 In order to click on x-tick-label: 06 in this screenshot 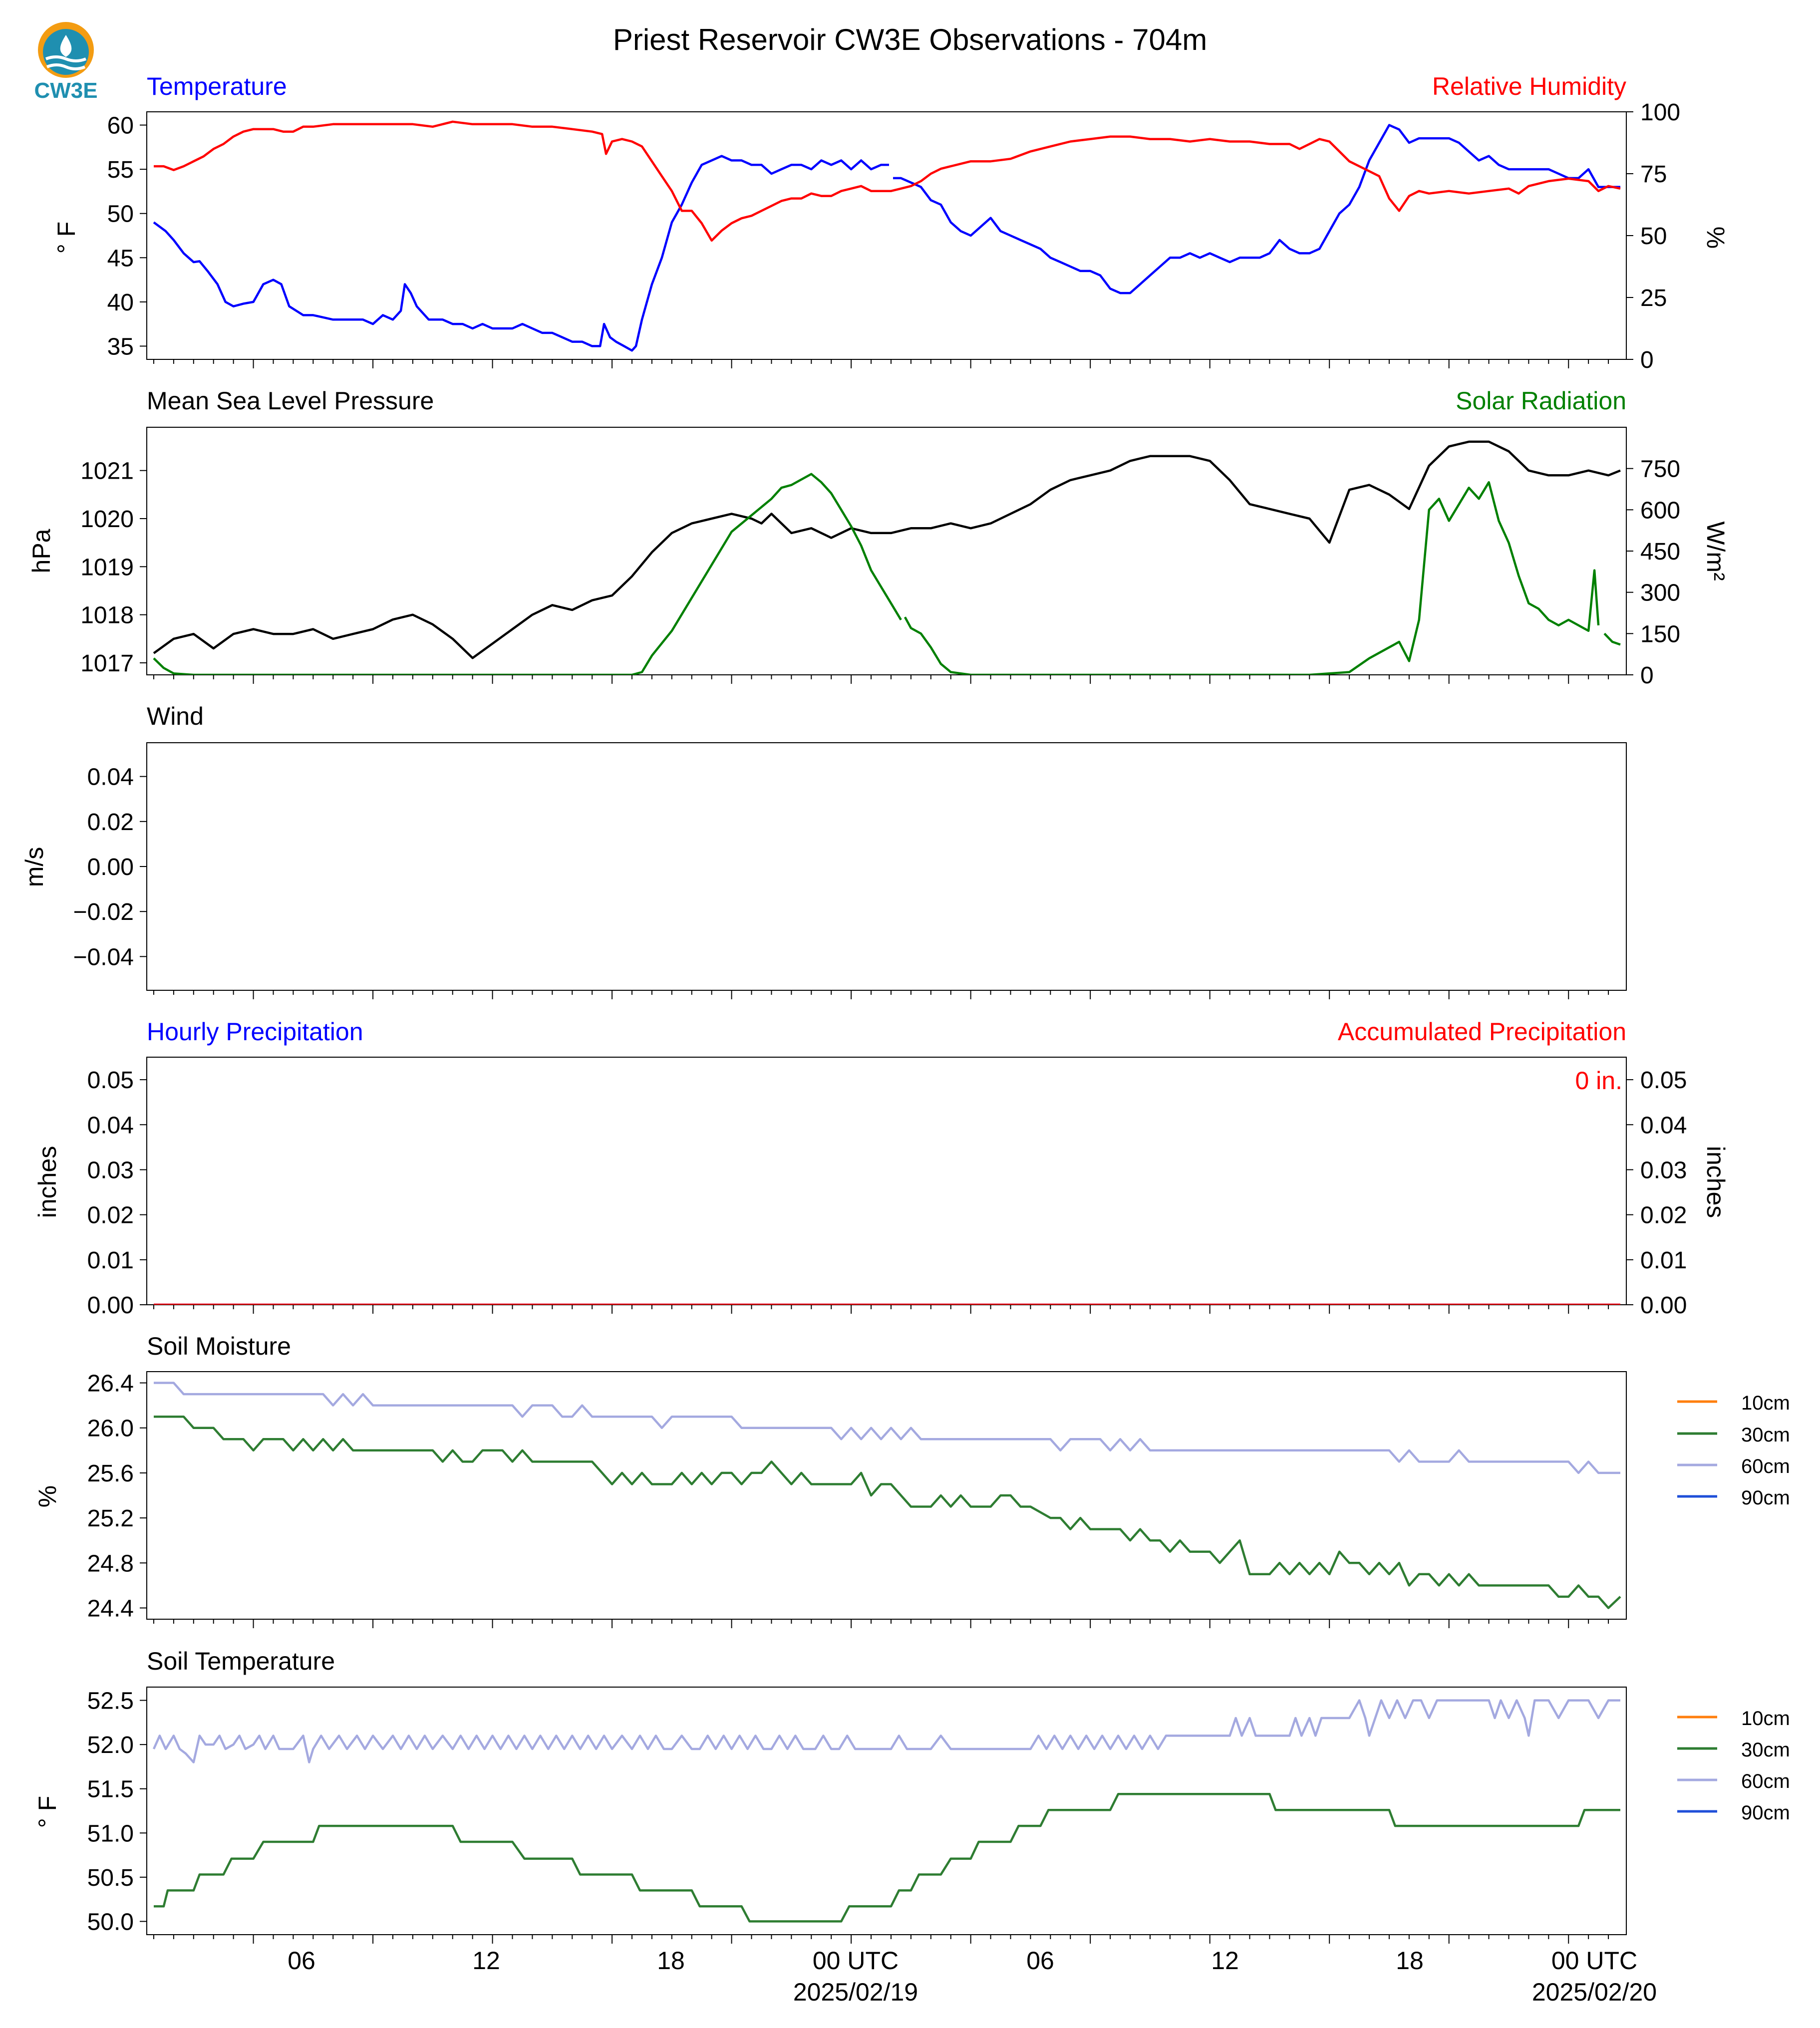, I will do `click(301, 1961)`.